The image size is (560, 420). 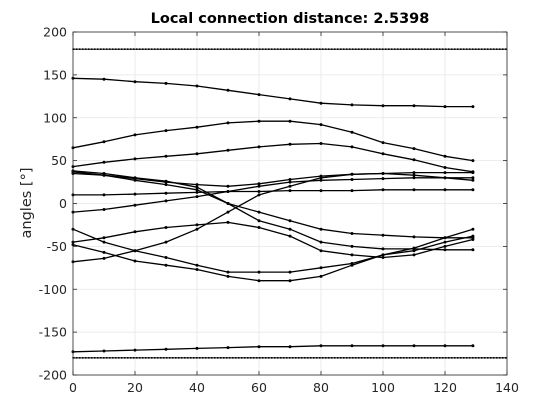 I want to click on y-axis-label: angles [°], so click(x=27, y=203).